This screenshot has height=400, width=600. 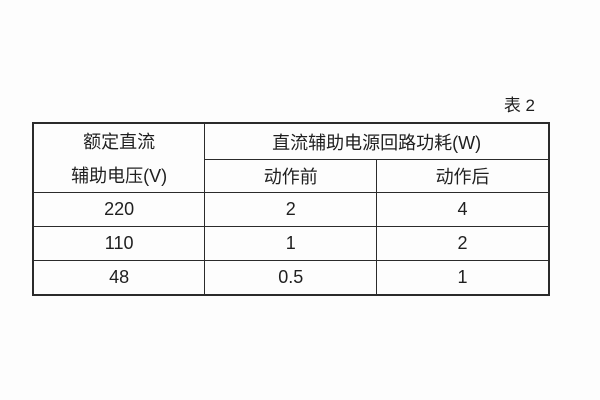 What do you see at coordinates (119, 176) in the screenshot?
I see `rated-voltage-label-line2: 辅助电压(V)` at bounding box center [119, 176].